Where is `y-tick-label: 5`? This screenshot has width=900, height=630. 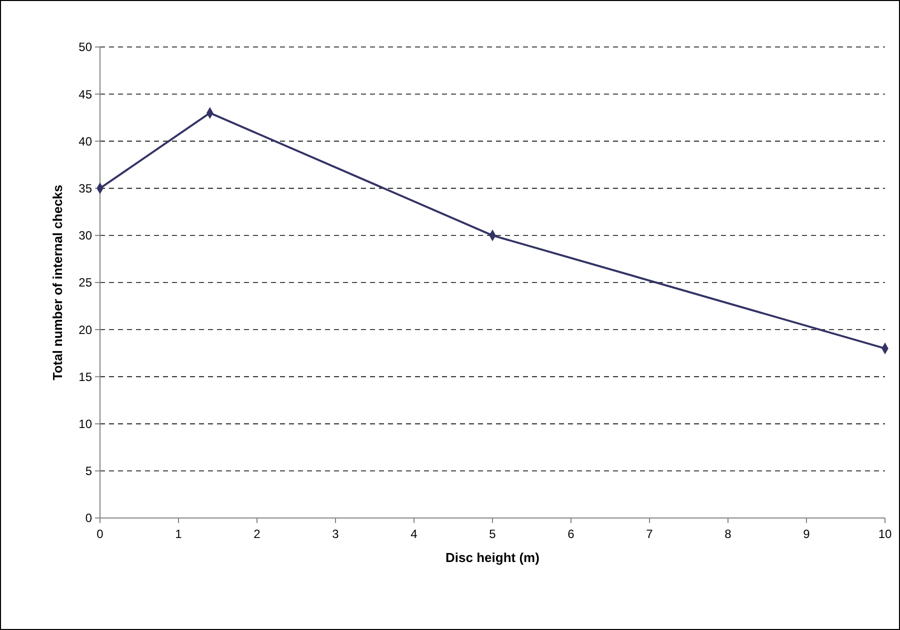
y-tick-label: 5 is located at coordinates (88, 471).